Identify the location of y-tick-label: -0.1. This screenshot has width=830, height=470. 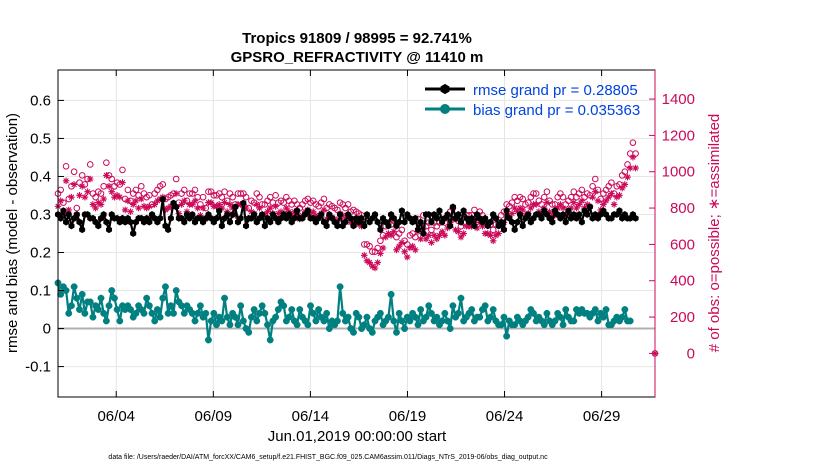
(38, 367).